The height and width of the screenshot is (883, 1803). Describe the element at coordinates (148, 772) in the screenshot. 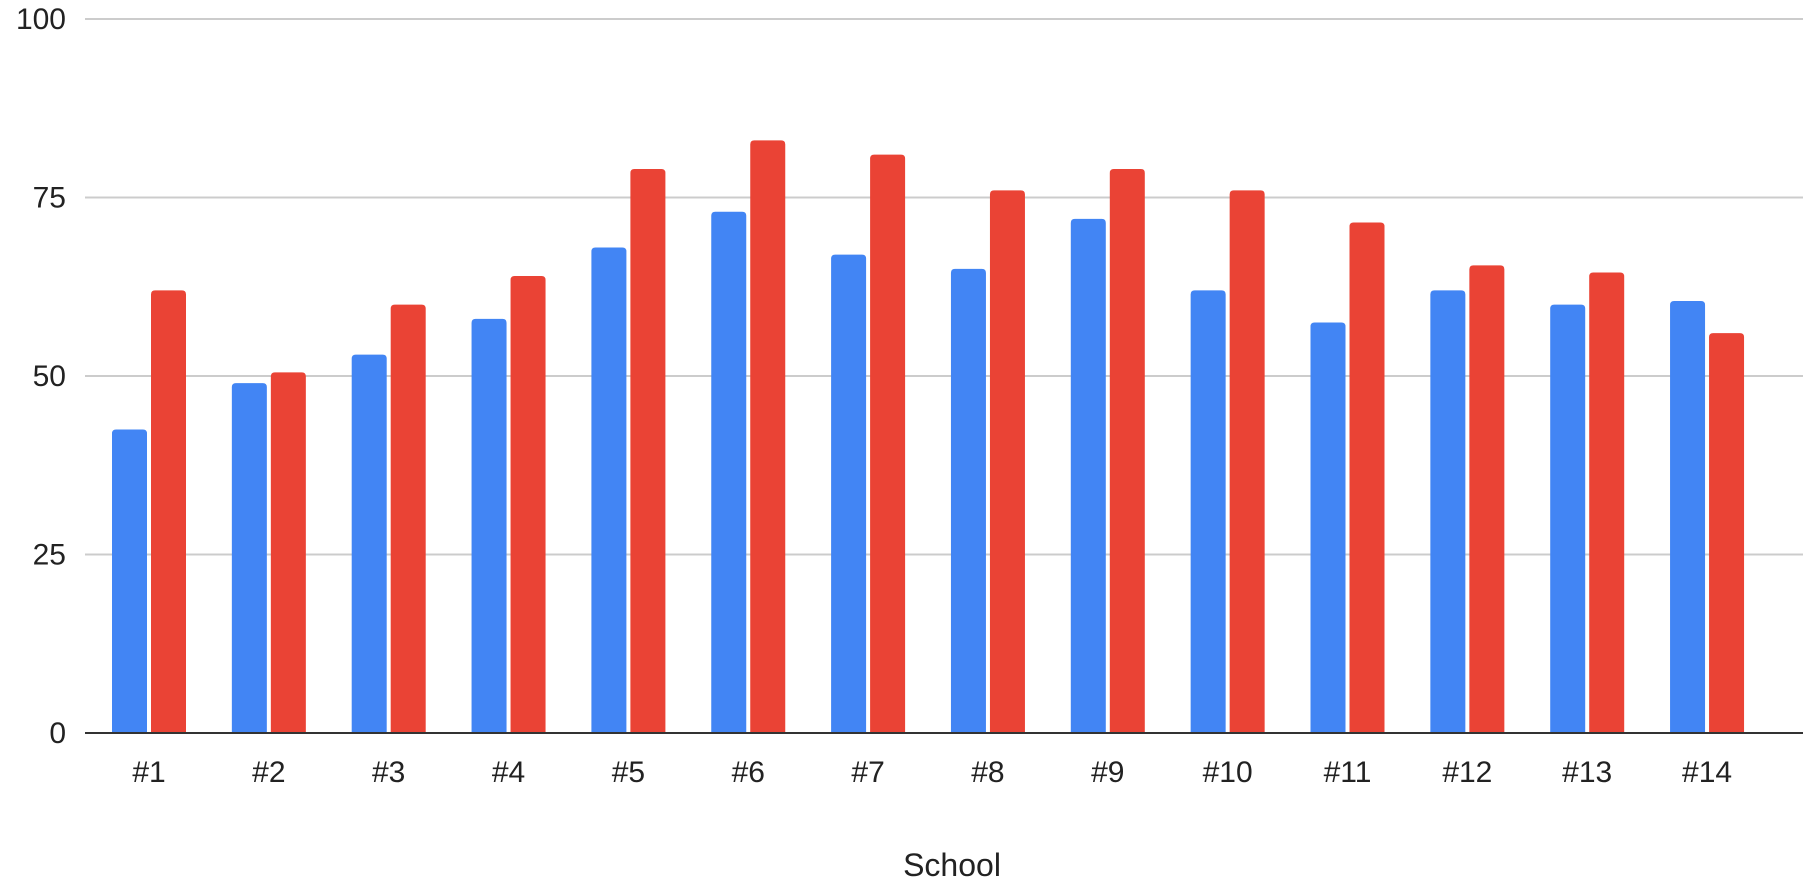

I see `x-tick-label: #1` at that location.